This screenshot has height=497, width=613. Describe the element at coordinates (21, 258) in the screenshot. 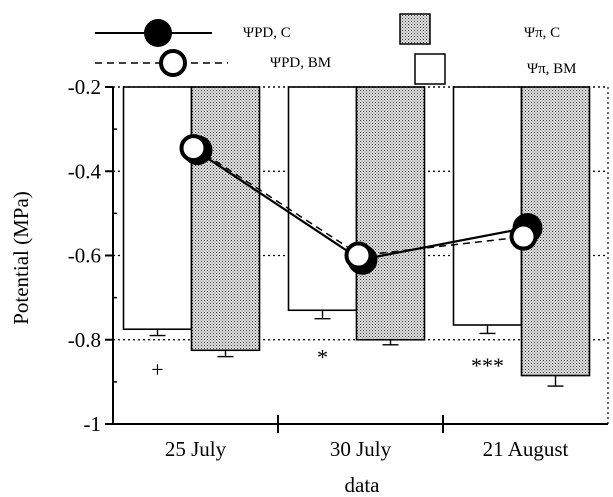

I see `y-axis-title: Potential (MPa)` at that location.